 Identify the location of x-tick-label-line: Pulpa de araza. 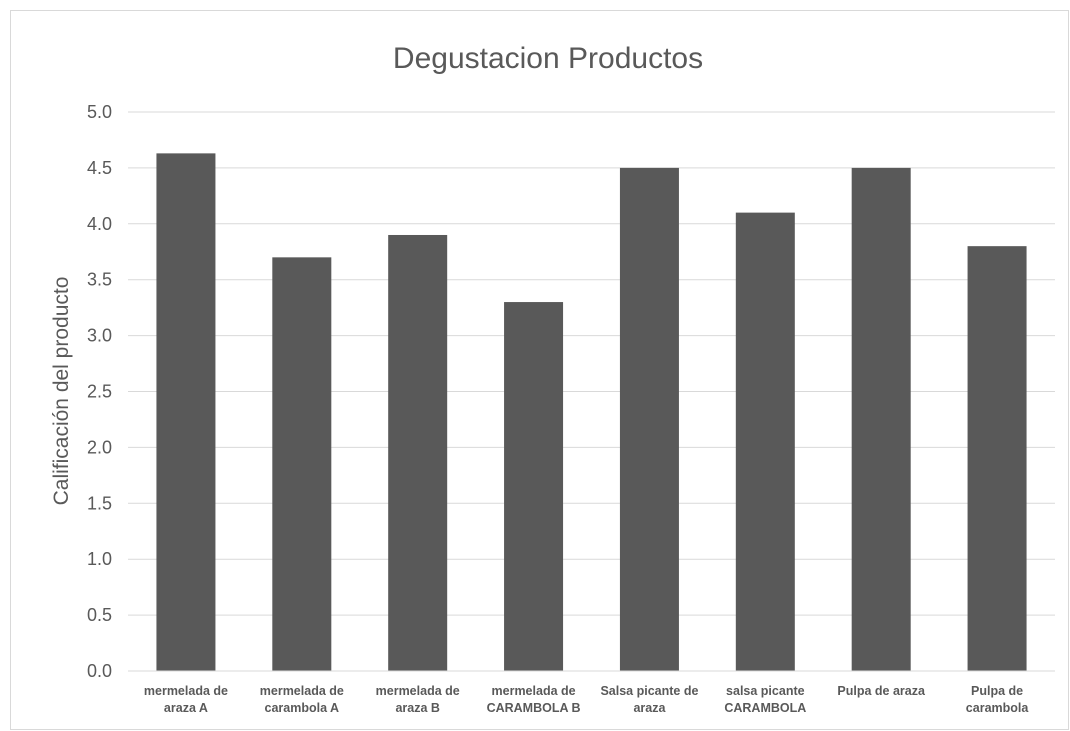
(881, 691).